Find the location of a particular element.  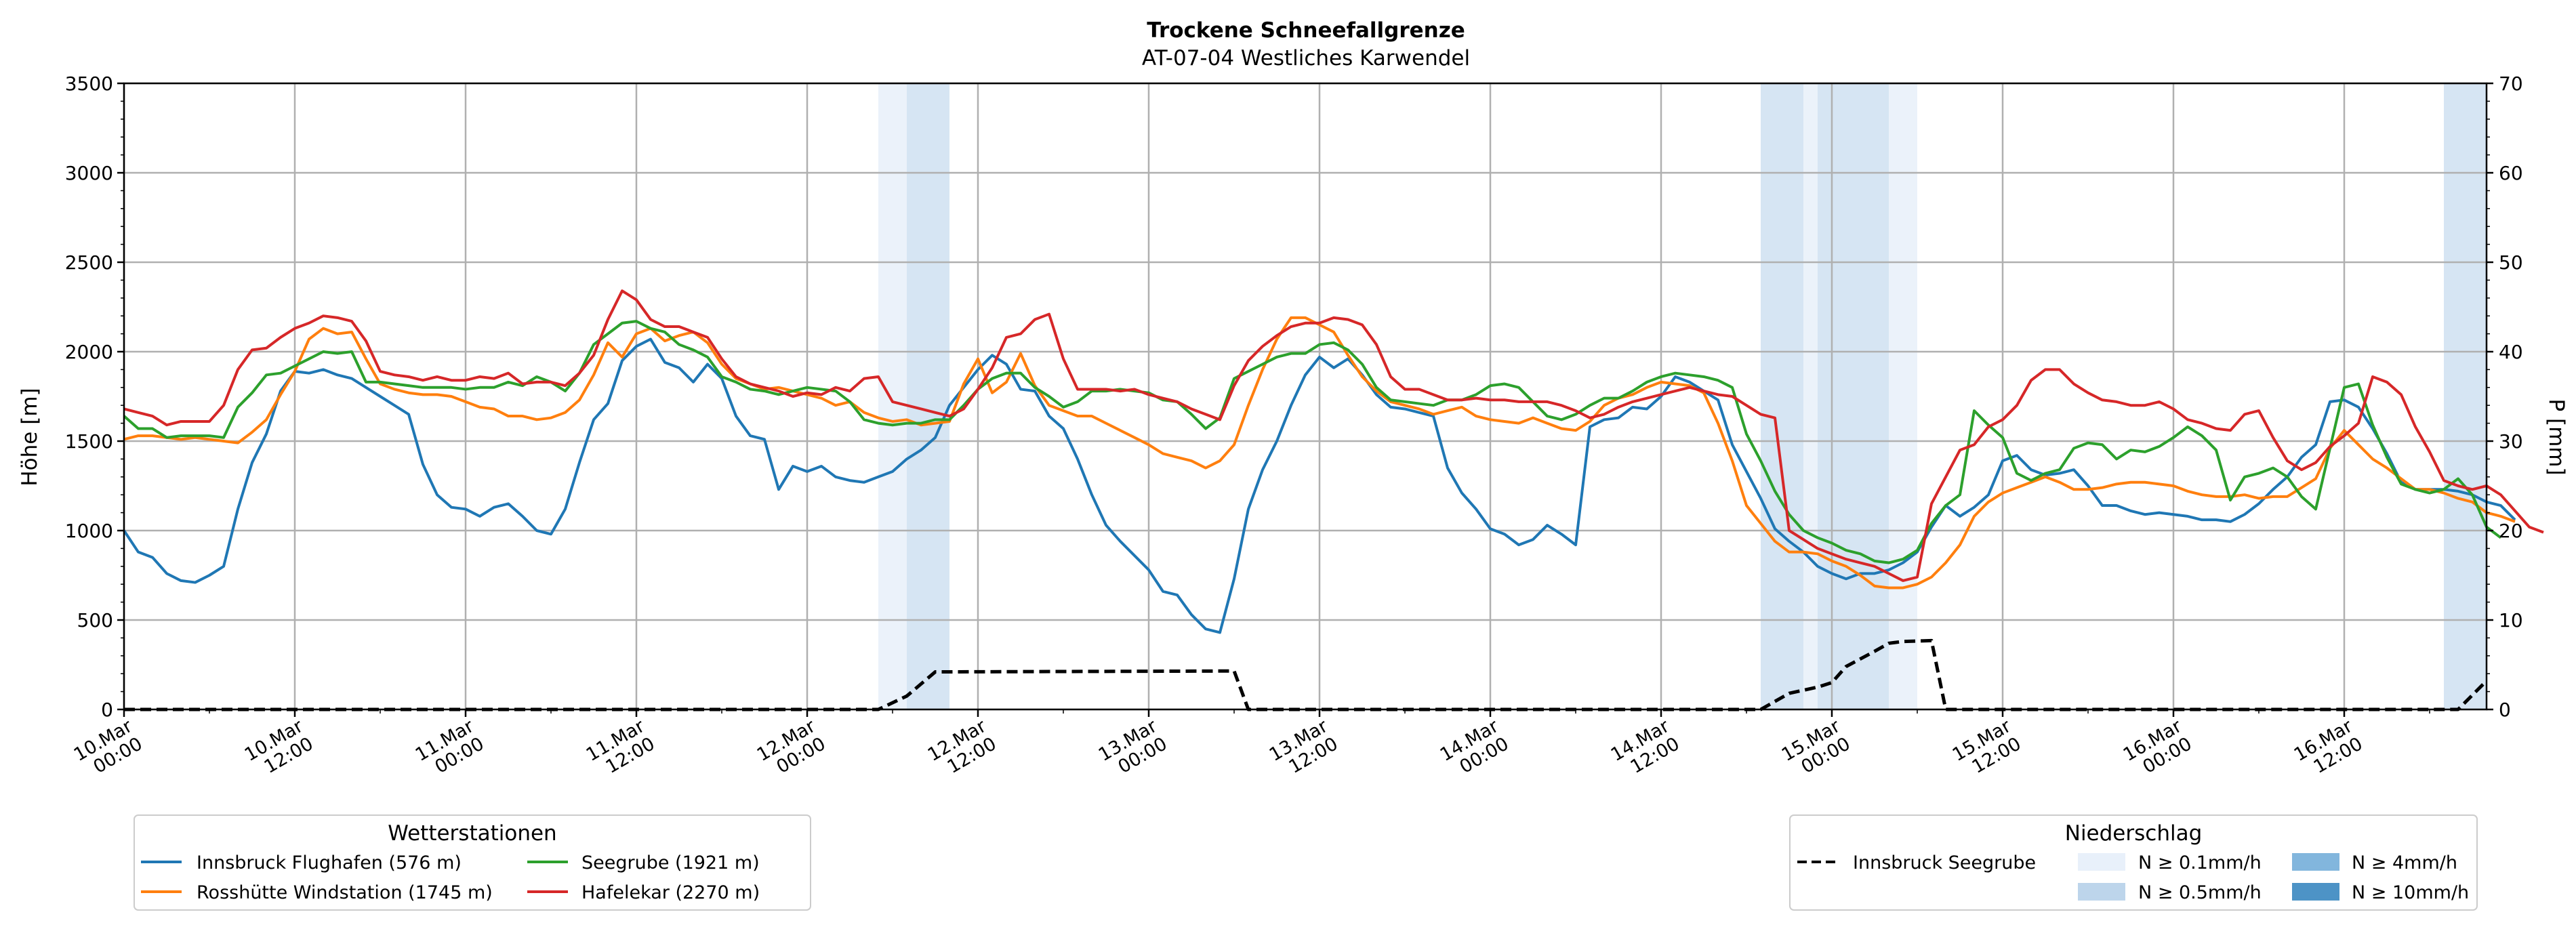

legend-label-rosshuette: Rosshütte Windstation (1745 m) is located at coordinates (345, 892).